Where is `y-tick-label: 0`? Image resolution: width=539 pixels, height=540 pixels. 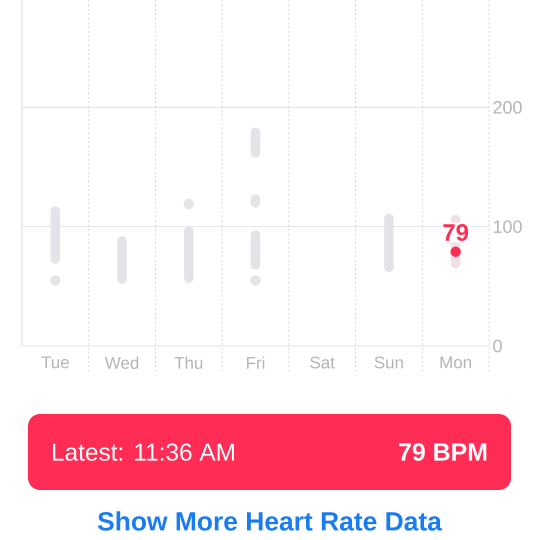 y-tick-label: 0 is located at coordinates (497, 346).